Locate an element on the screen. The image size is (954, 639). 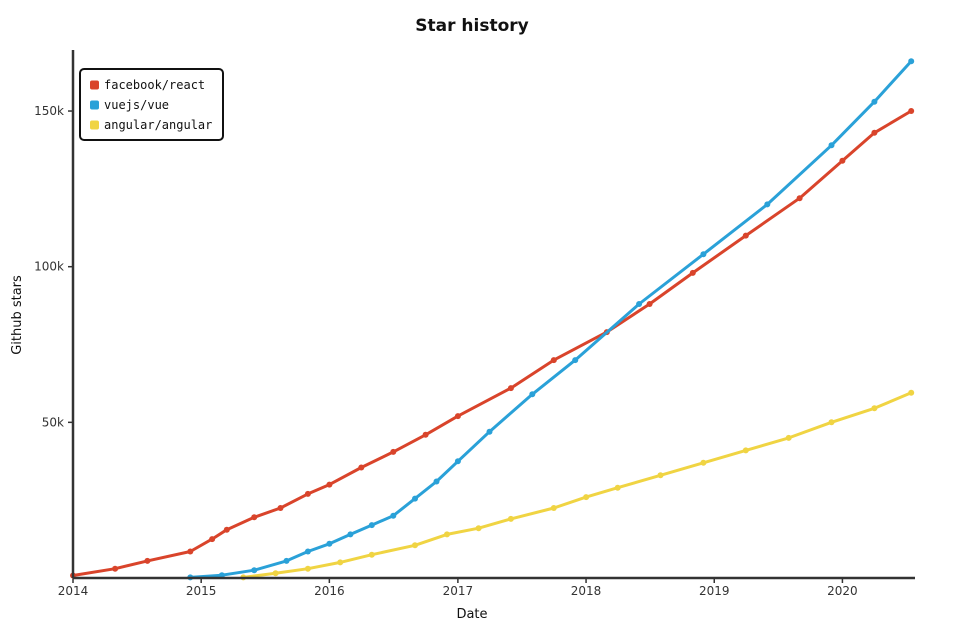
legend-label: angular/angular is located at coordinates (158, 125).